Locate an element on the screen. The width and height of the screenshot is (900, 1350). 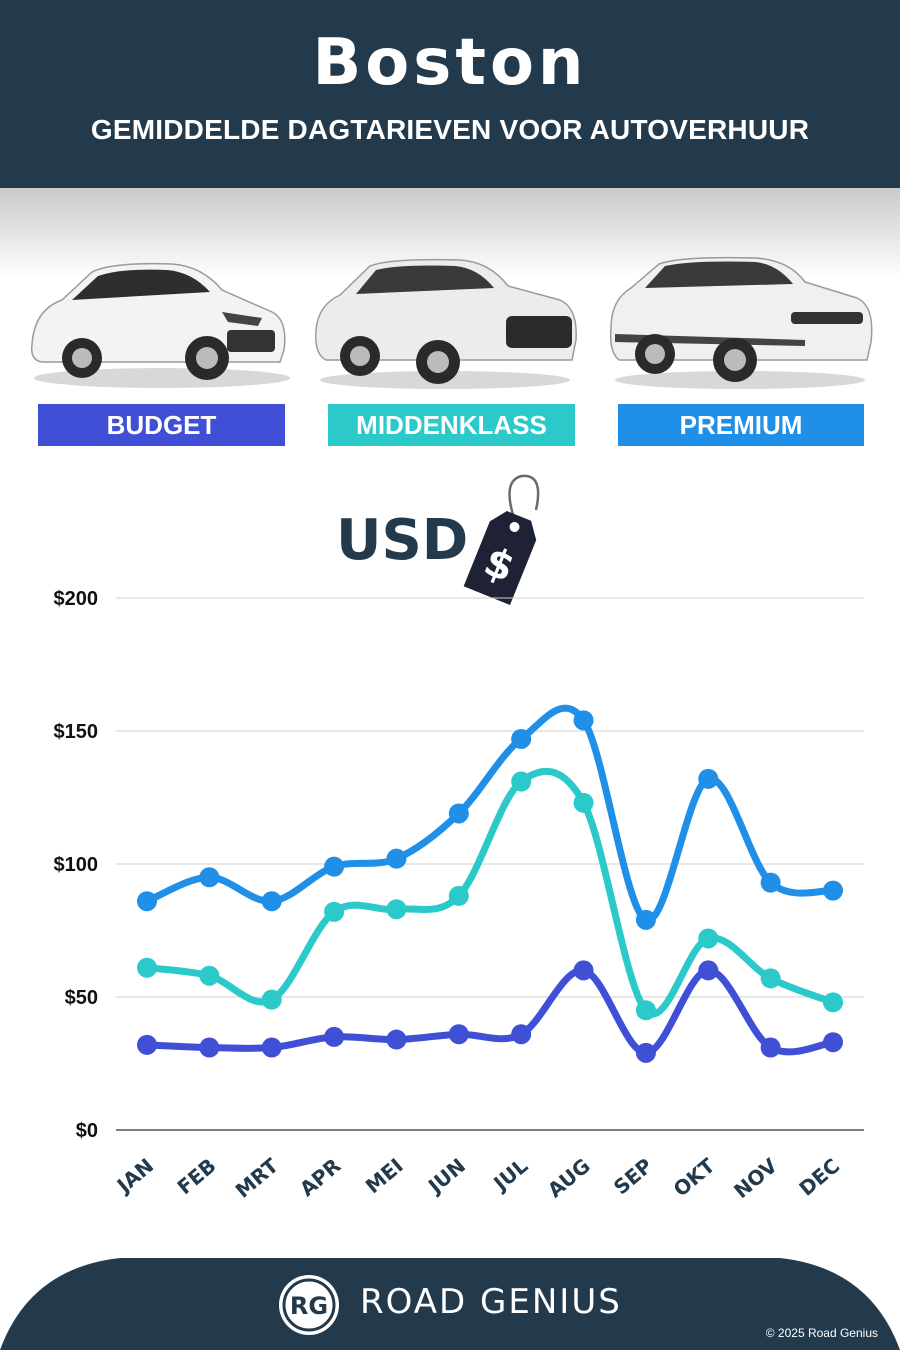
data-point-budget-okt is located at coordinates (708, 970).